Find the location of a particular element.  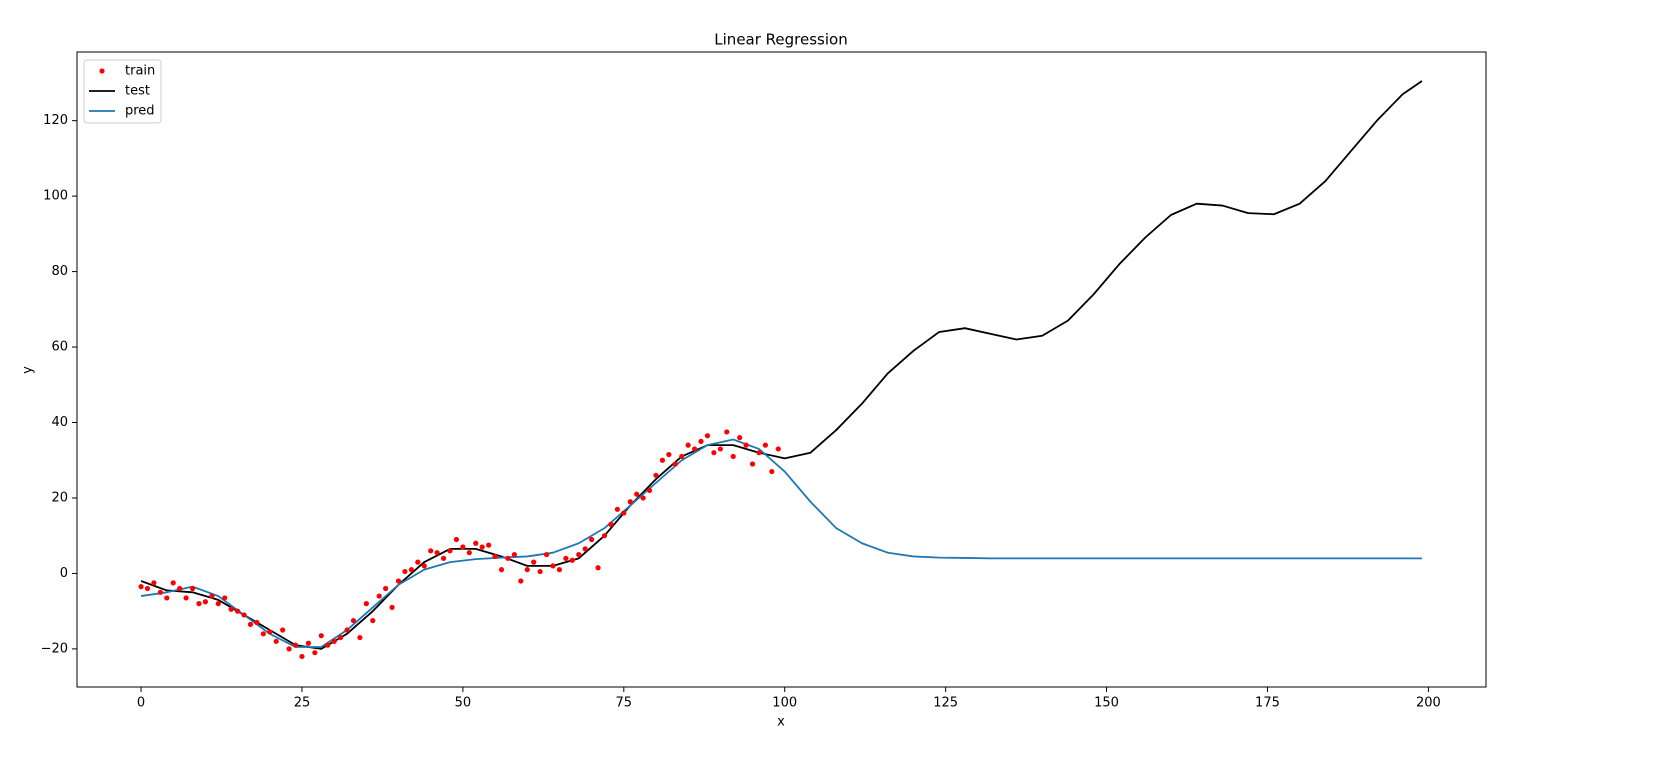

legend-box is located at coordinates (122, 91).